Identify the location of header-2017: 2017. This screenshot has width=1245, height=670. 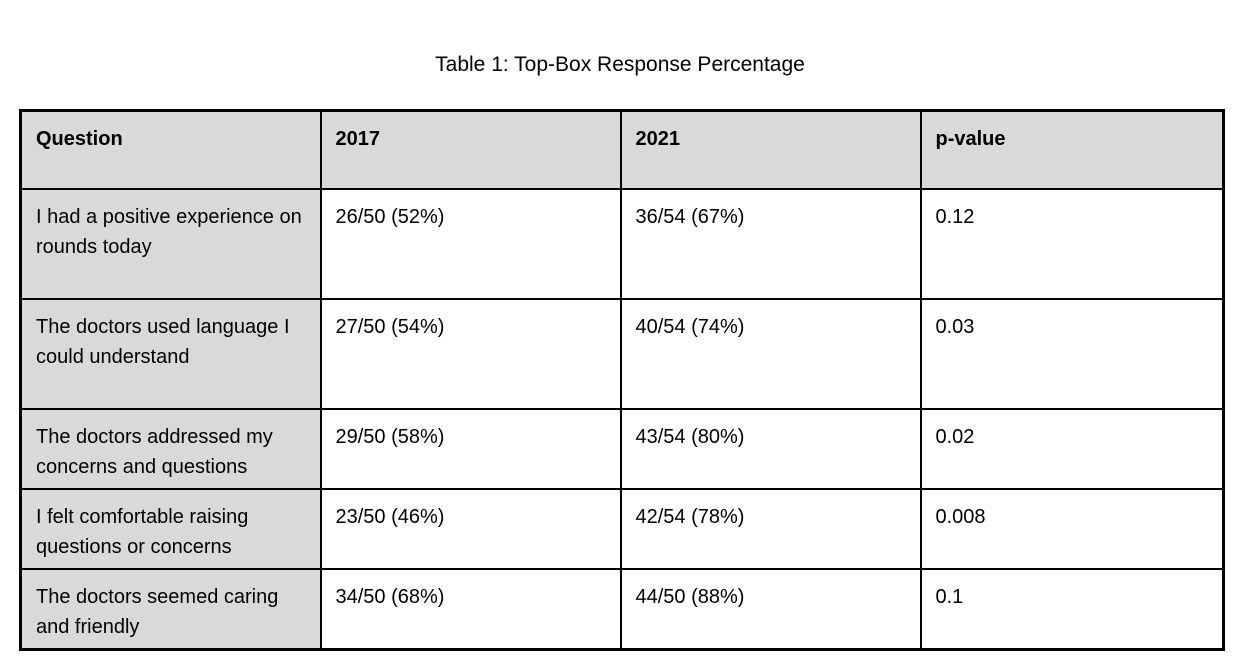
(470, 149).